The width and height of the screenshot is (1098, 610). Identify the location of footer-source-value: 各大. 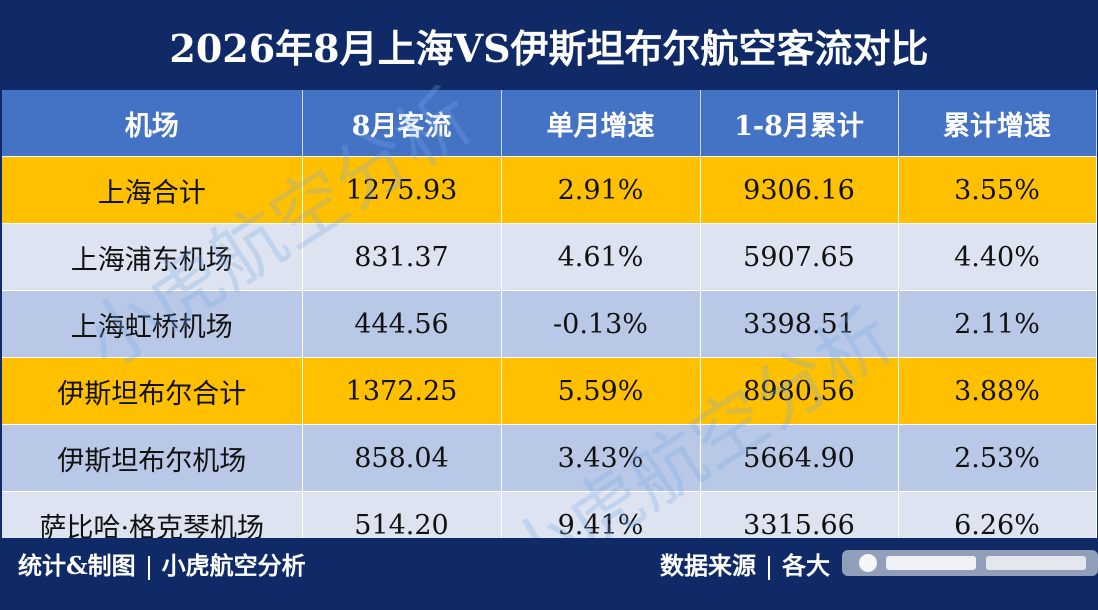
(806, 565).